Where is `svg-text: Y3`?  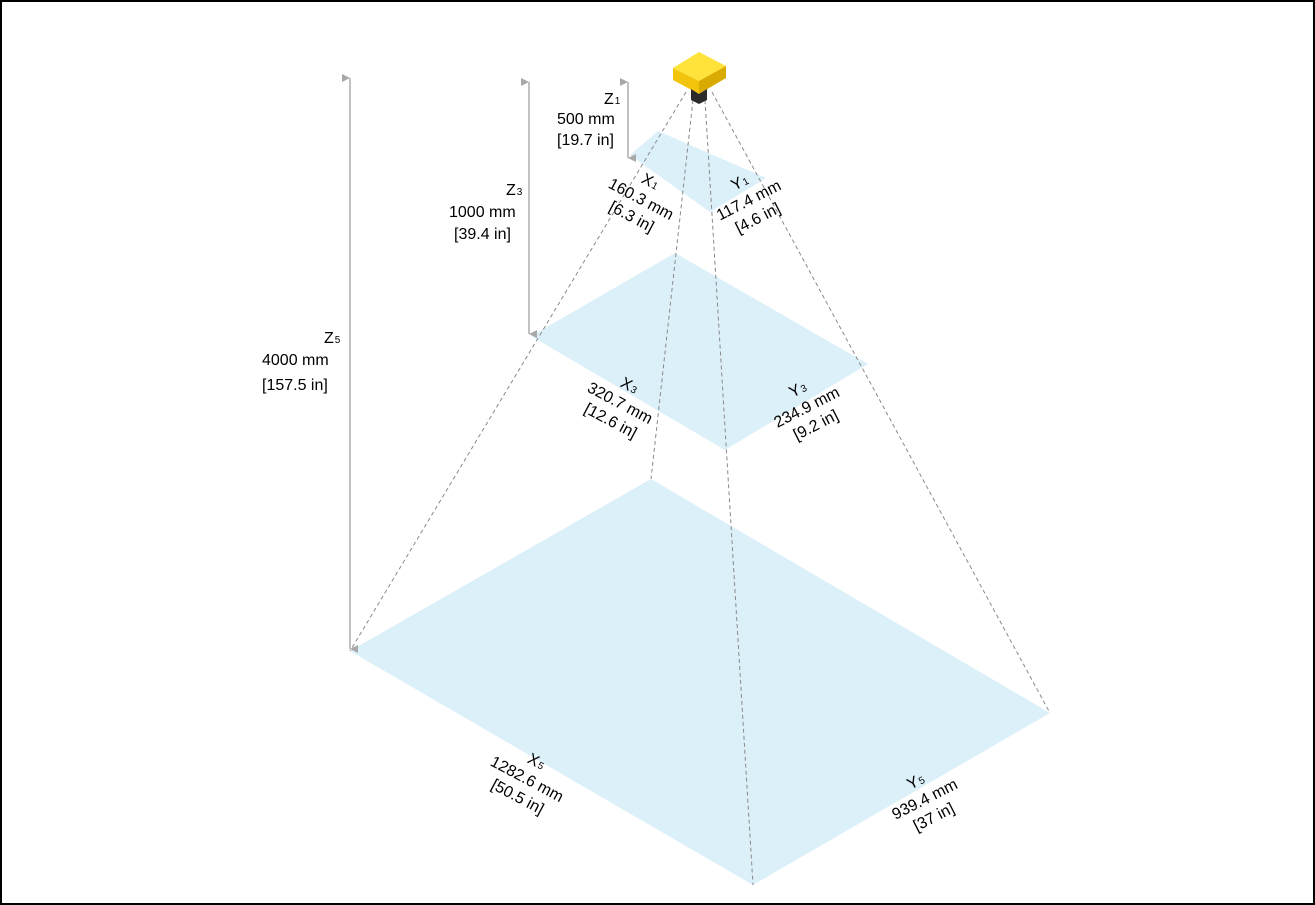
svg-text: Y3 is located at coordinates (797, 389).